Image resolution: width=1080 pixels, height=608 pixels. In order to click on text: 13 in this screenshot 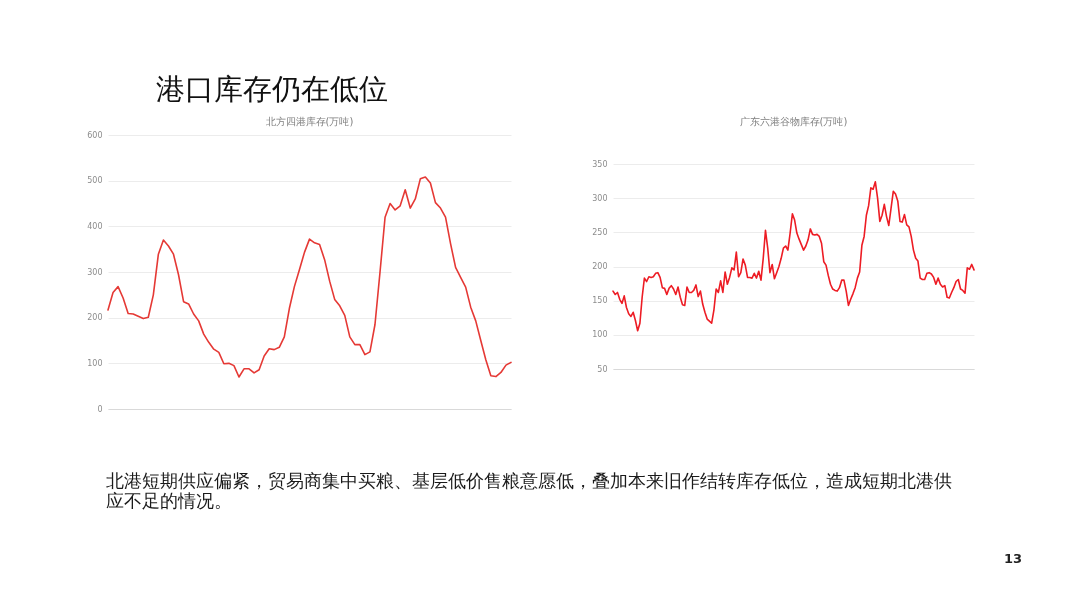, I will do `click(1013, 558)`.